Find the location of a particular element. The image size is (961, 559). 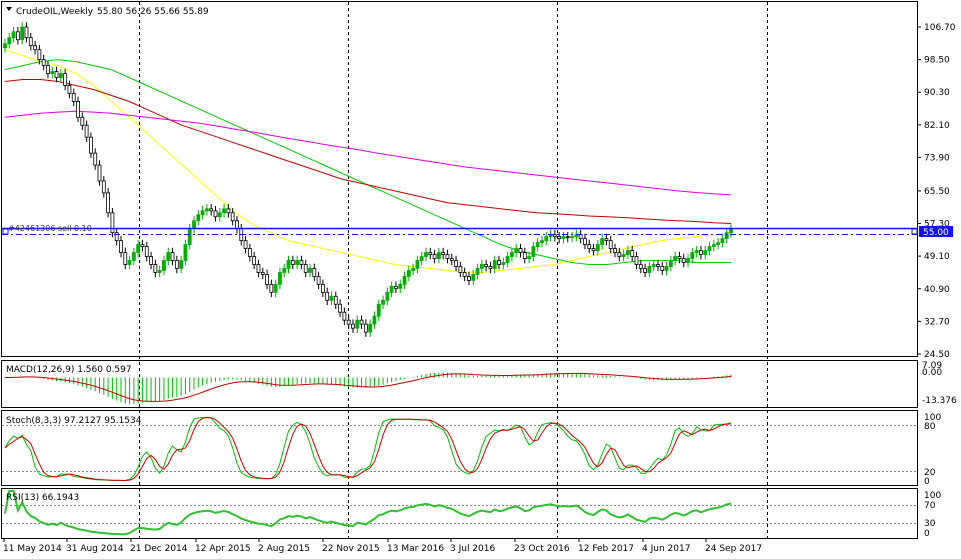

order-line: #42461306 sell 0.10 is located at coordinates (460, 229).